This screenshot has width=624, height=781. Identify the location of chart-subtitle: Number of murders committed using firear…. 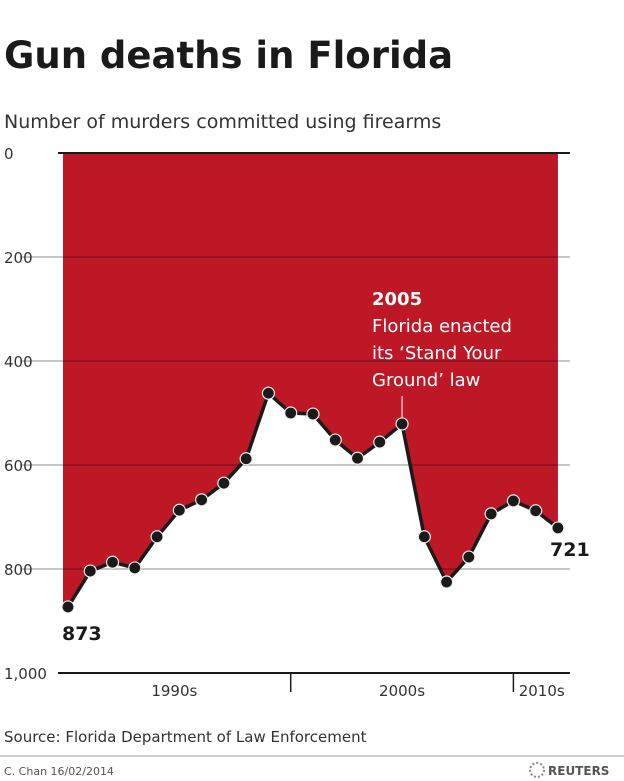
(222, 122).